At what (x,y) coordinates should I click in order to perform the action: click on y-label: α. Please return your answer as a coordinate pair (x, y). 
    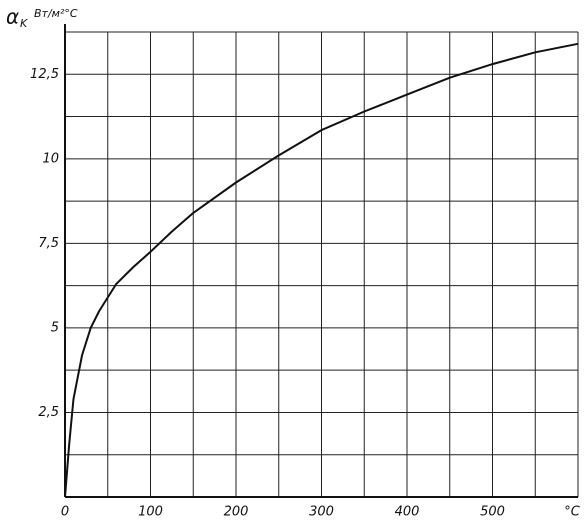
    Looking at the image, I should click on (12, 17).